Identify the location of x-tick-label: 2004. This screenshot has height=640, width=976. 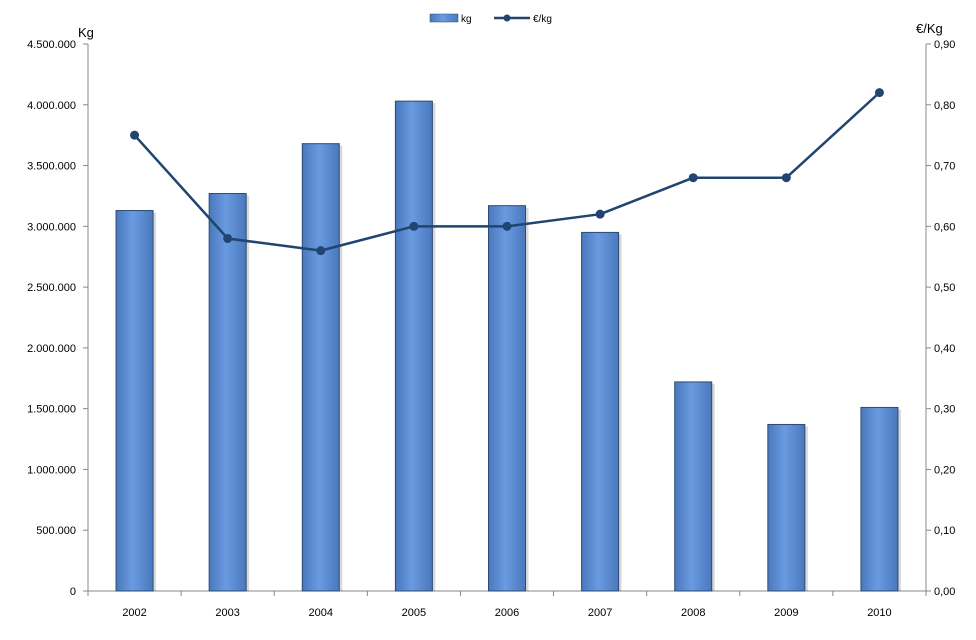
(321, 613).